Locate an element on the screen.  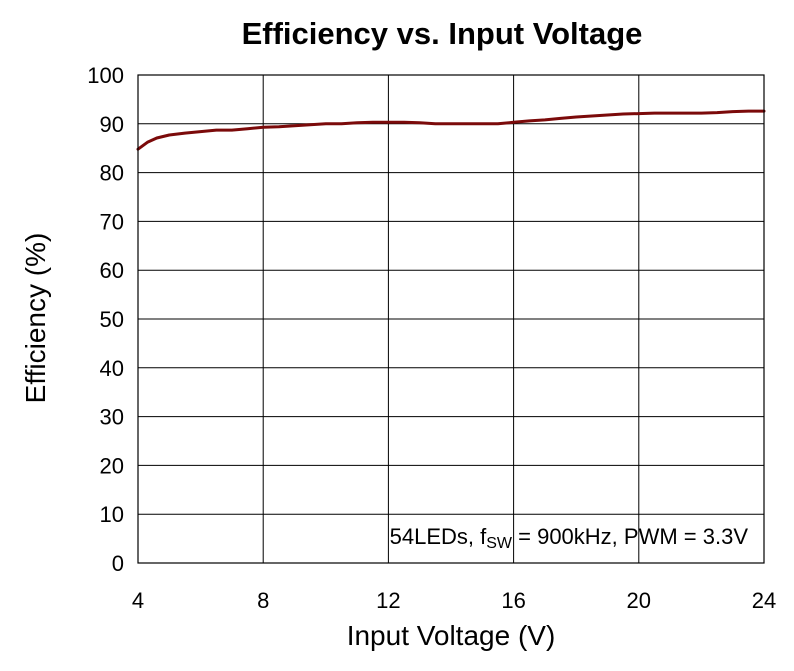
x-tick-label: 8 is located at coordinates (263, 600).